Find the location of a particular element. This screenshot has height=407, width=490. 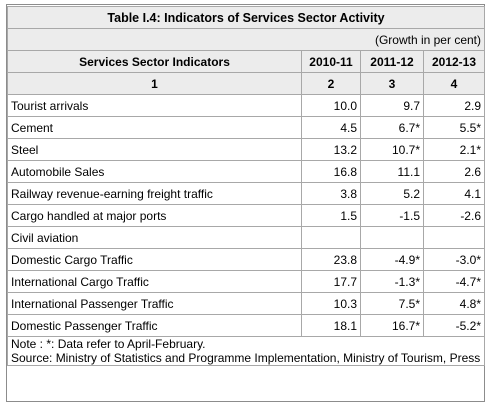

cell-value: 11.1 is located at coordinates (392, 171).